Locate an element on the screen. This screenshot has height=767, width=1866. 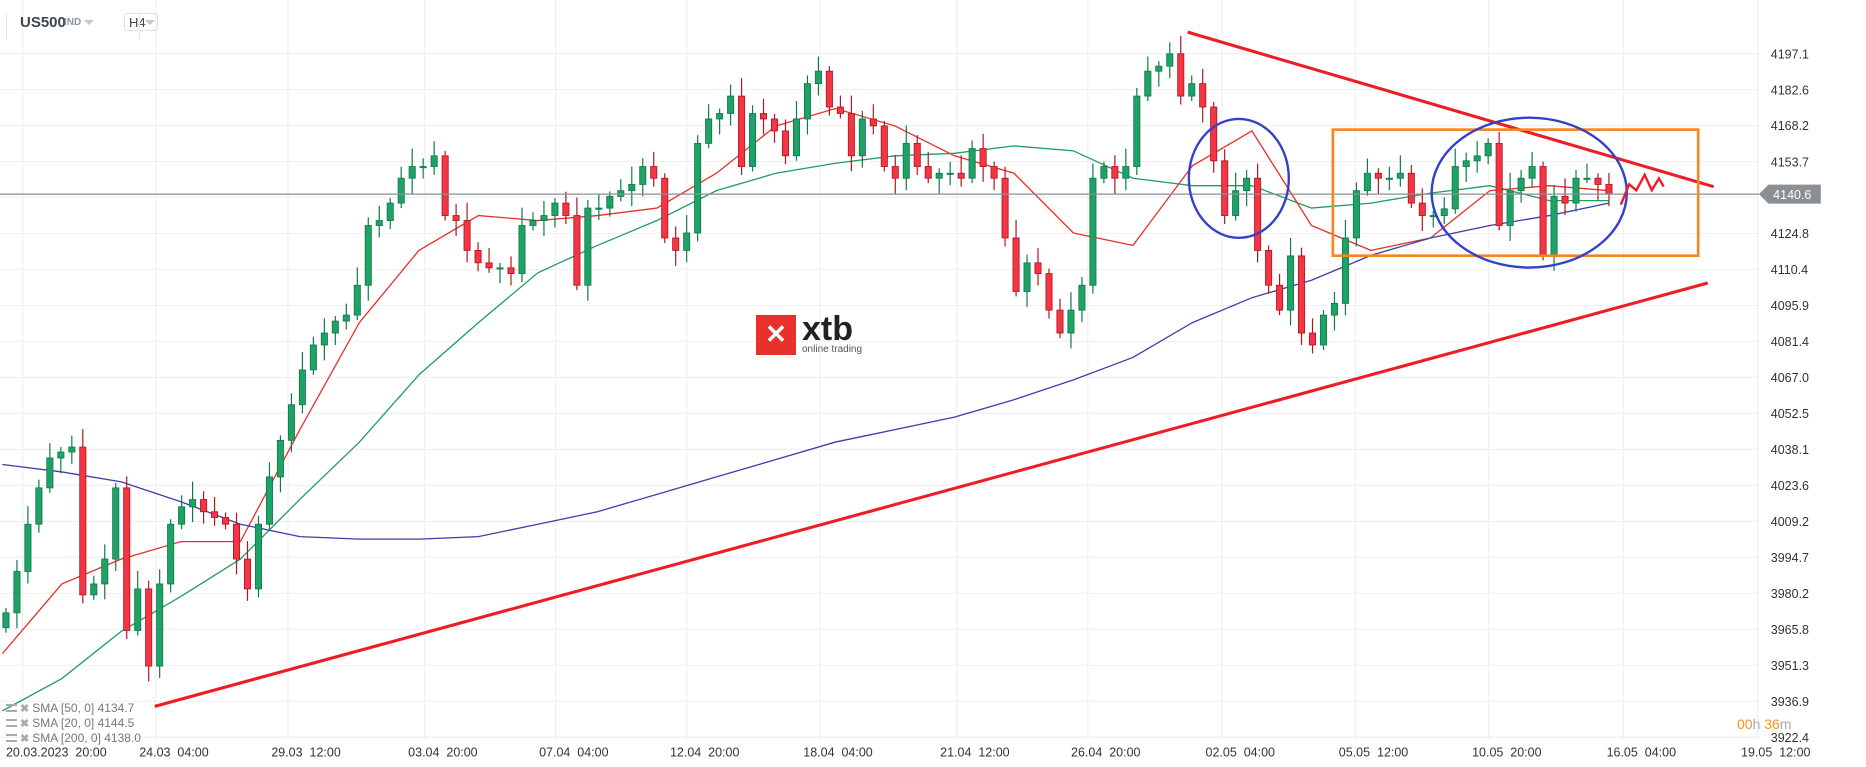
symbol-dropdown-icon is located at coordinates (89, 22).